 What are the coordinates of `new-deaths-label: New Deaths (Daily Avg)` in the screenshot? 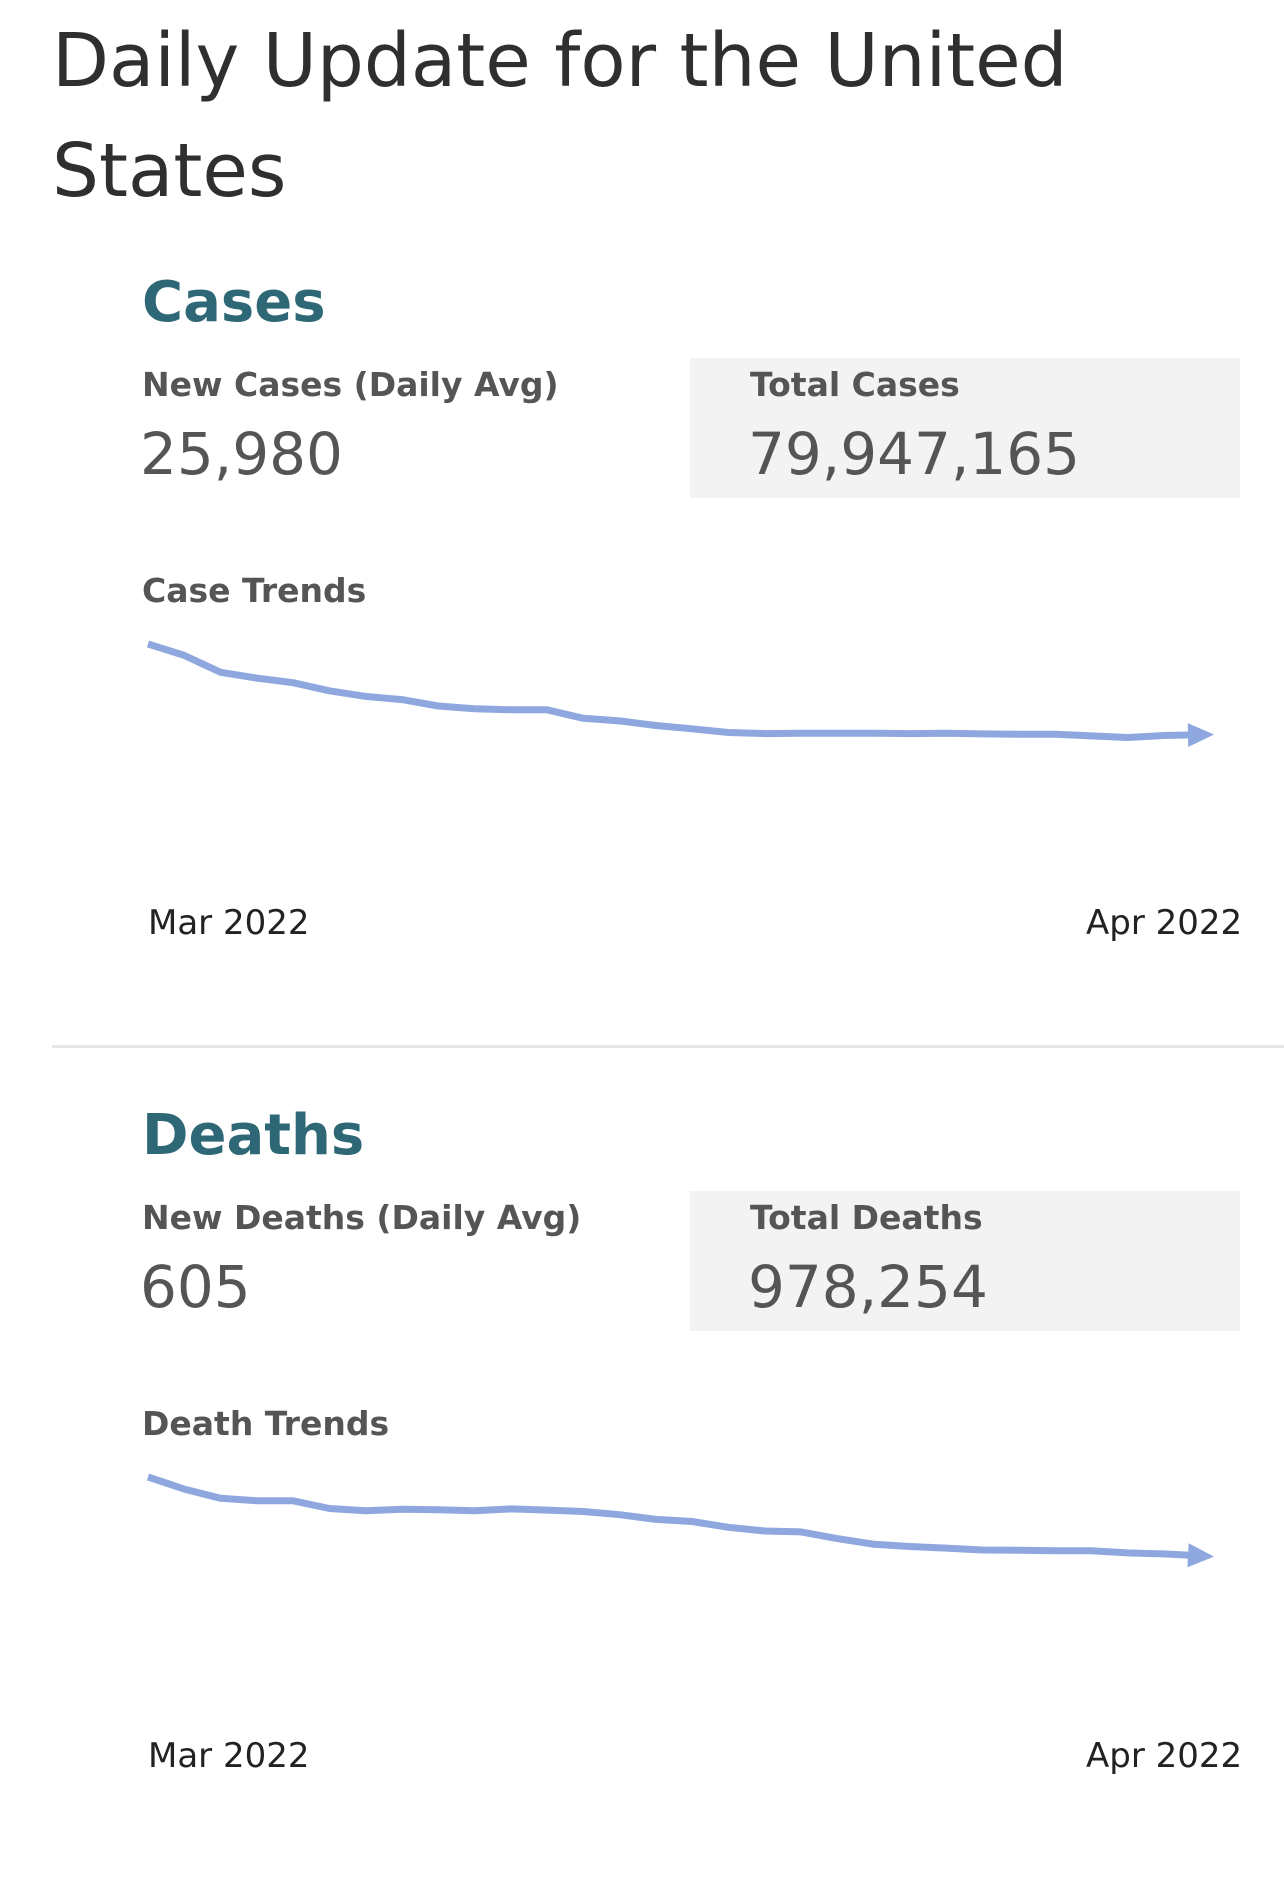 It's located at (362, 1217).